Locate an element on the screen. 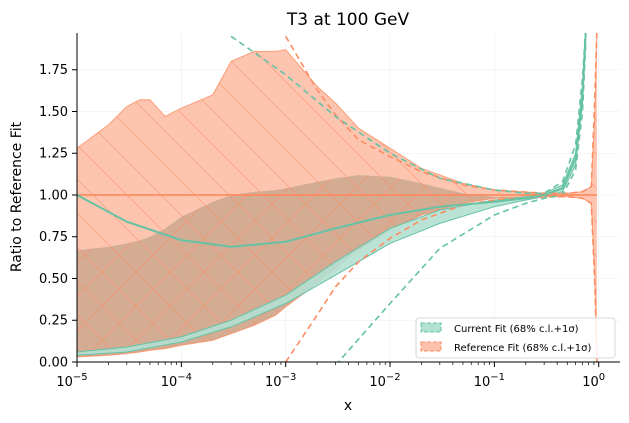 Image resolution: width=629 pixels, height=423 pixels. x-tick-label-4: 10⁻¹ is located at coordinates (489, 381).